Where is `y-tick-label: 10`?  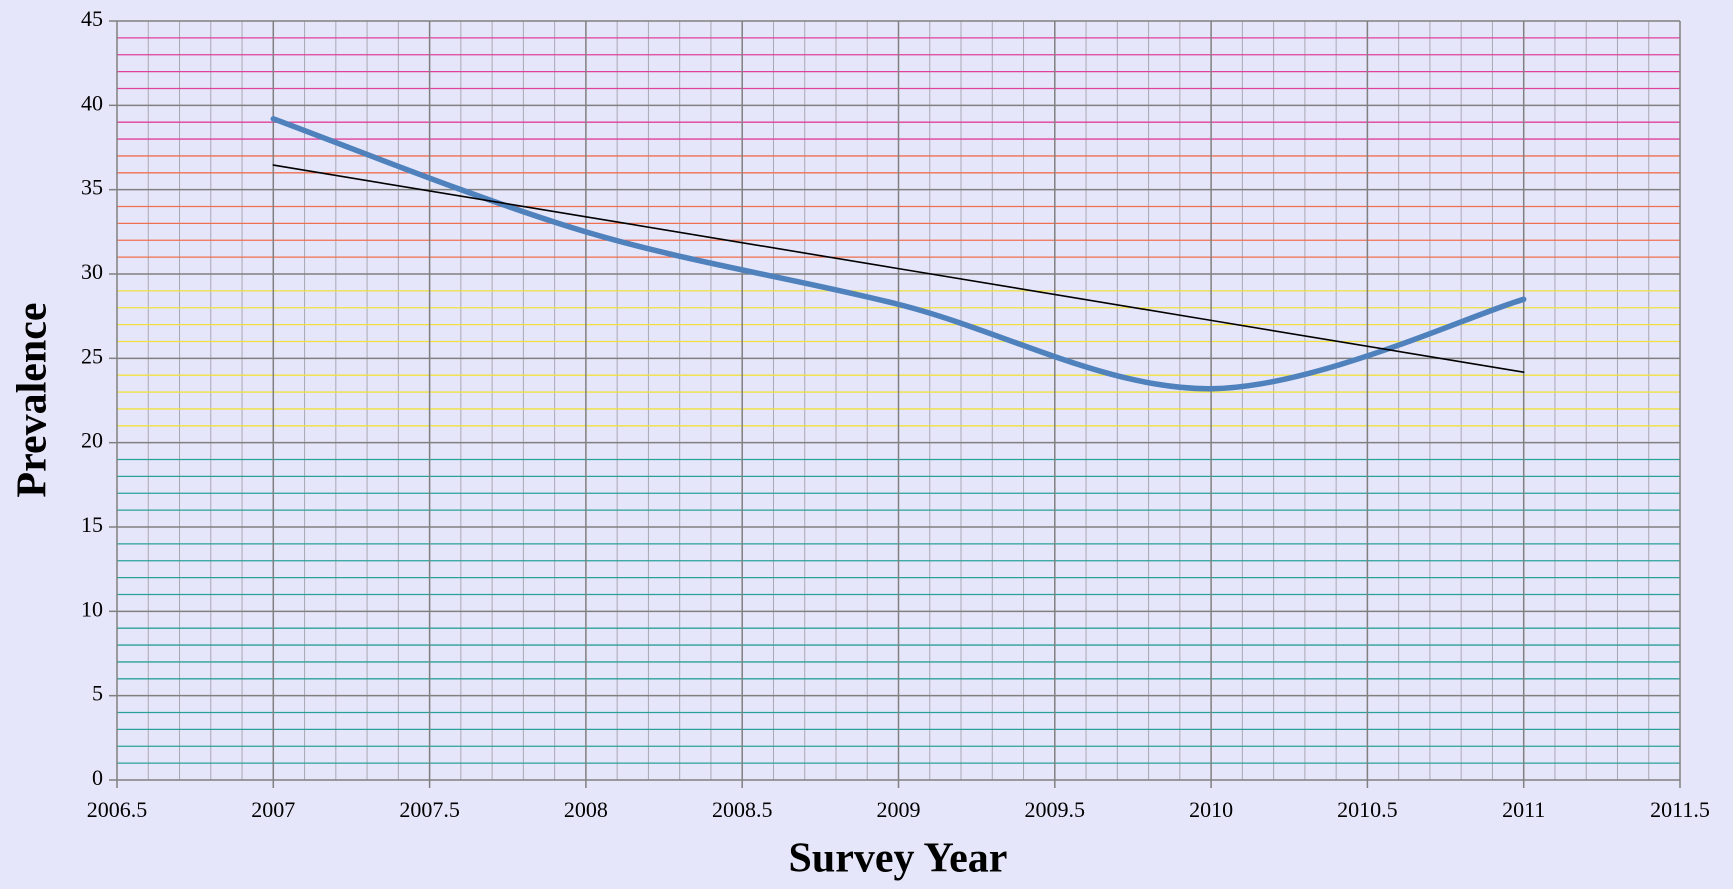 y-tick-label: 10 is located at coordinates (92, 608).